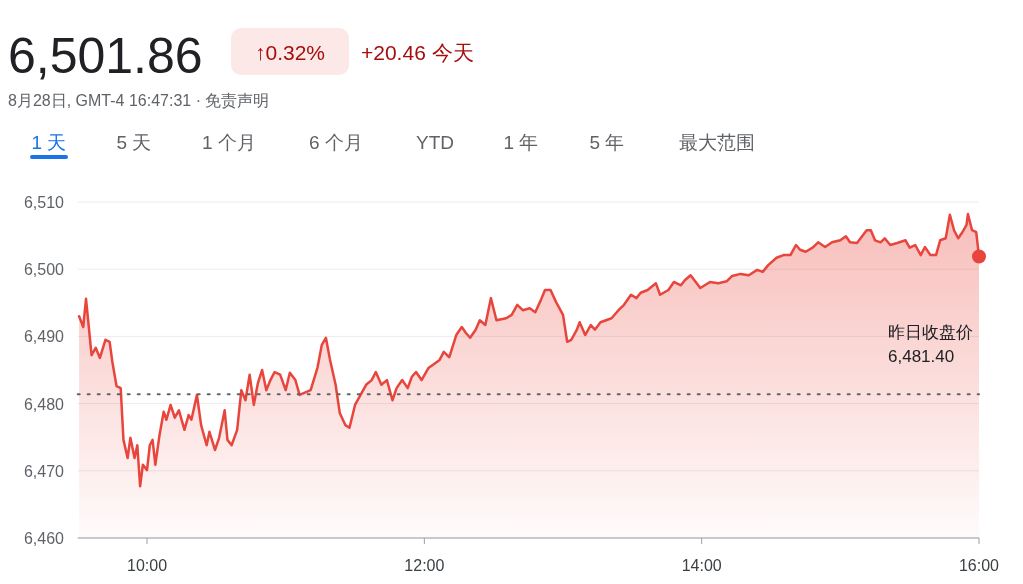  I want to click on text: +20.46 今天, so click(417, 52).